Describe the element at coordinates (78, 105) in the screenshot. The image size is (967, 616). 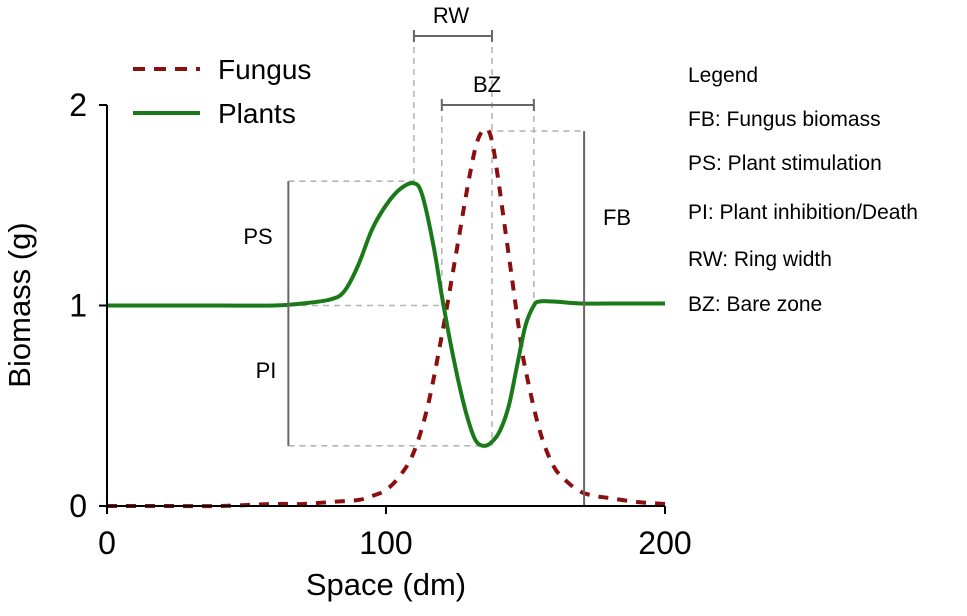
I see `y-tick-label: 2` at that location.